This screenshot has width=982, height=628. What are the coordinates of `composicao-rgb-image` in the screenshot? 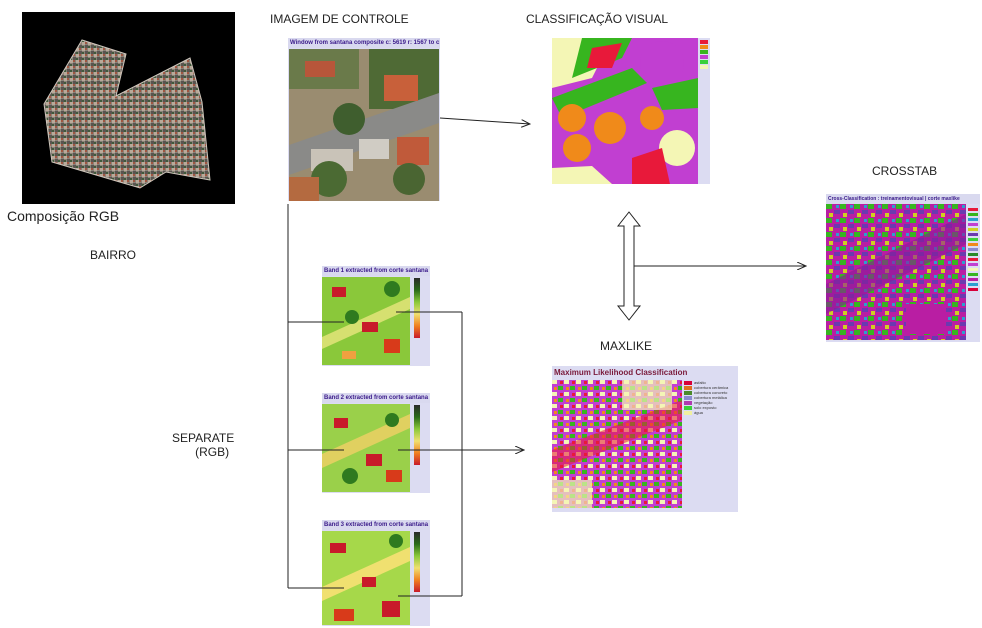 It's located at (128, 108).